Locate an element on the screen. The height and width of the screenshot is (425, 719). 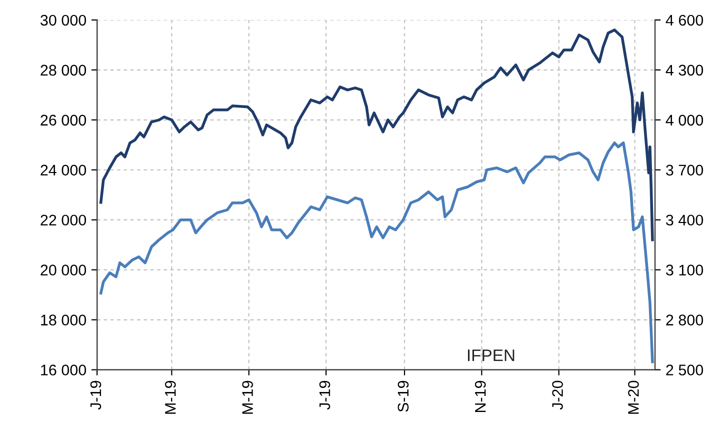
y-tick-label: 16 000 is located at coordinates (63, 370).